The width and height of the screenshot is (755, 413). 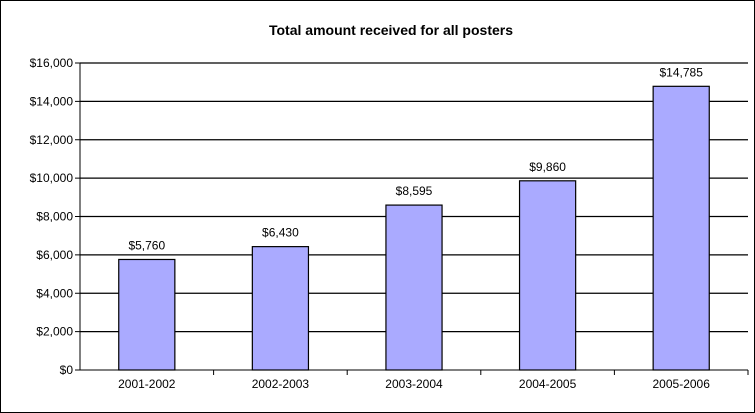 What do you see at coordinates (547, 275) in the screenshot?
I see `bar-2004-2005` at bounding box center [547, 275].